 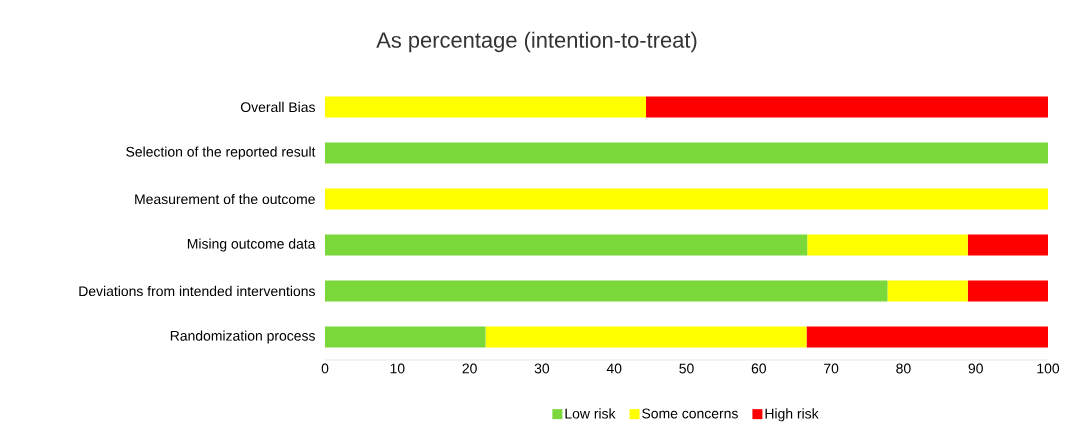 I want to click on legend-label: High risk, so click(x=792, y=415).